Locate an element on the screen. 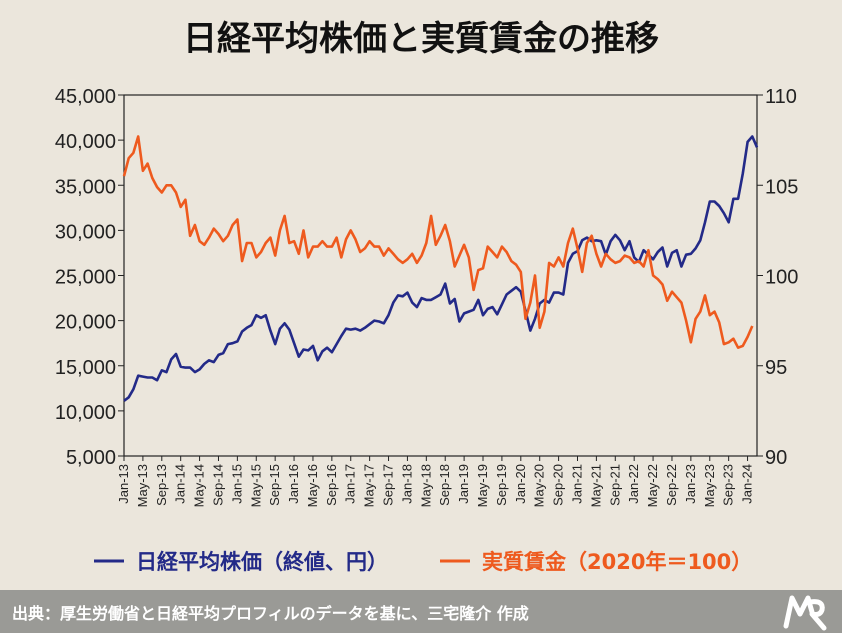 Image resolution: width=842 pixels, height=633 pixels. x-tick-label: Sep-13 is located at coordinates (161, 485).